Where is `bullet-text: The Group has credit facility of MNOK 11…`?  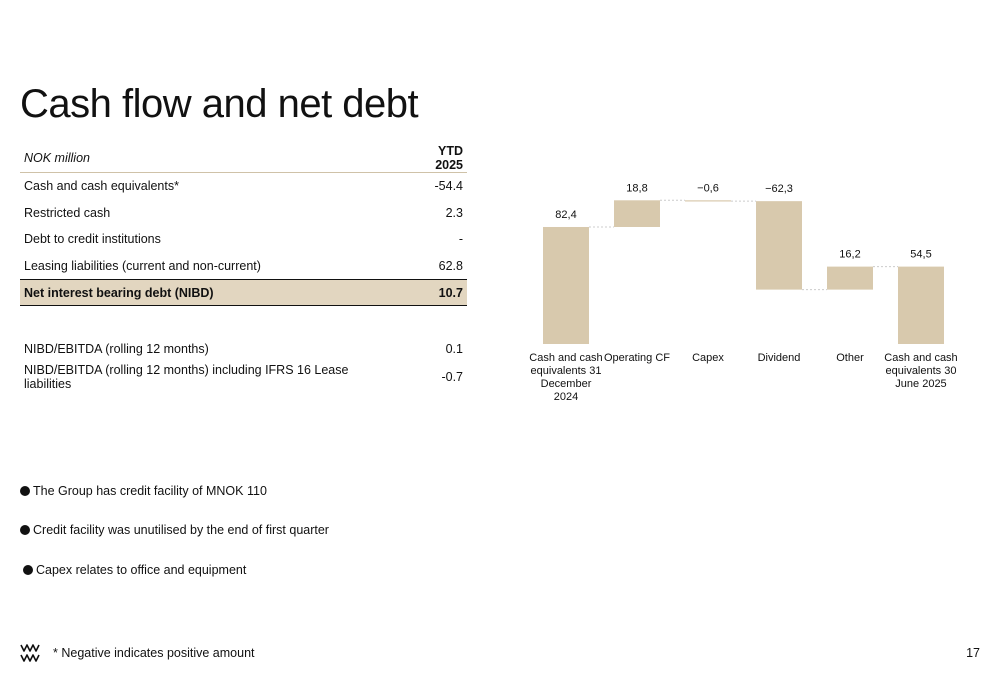 bullet-text: The Group has credit facility of MNOK 11… is located at coordinates (150, 491).